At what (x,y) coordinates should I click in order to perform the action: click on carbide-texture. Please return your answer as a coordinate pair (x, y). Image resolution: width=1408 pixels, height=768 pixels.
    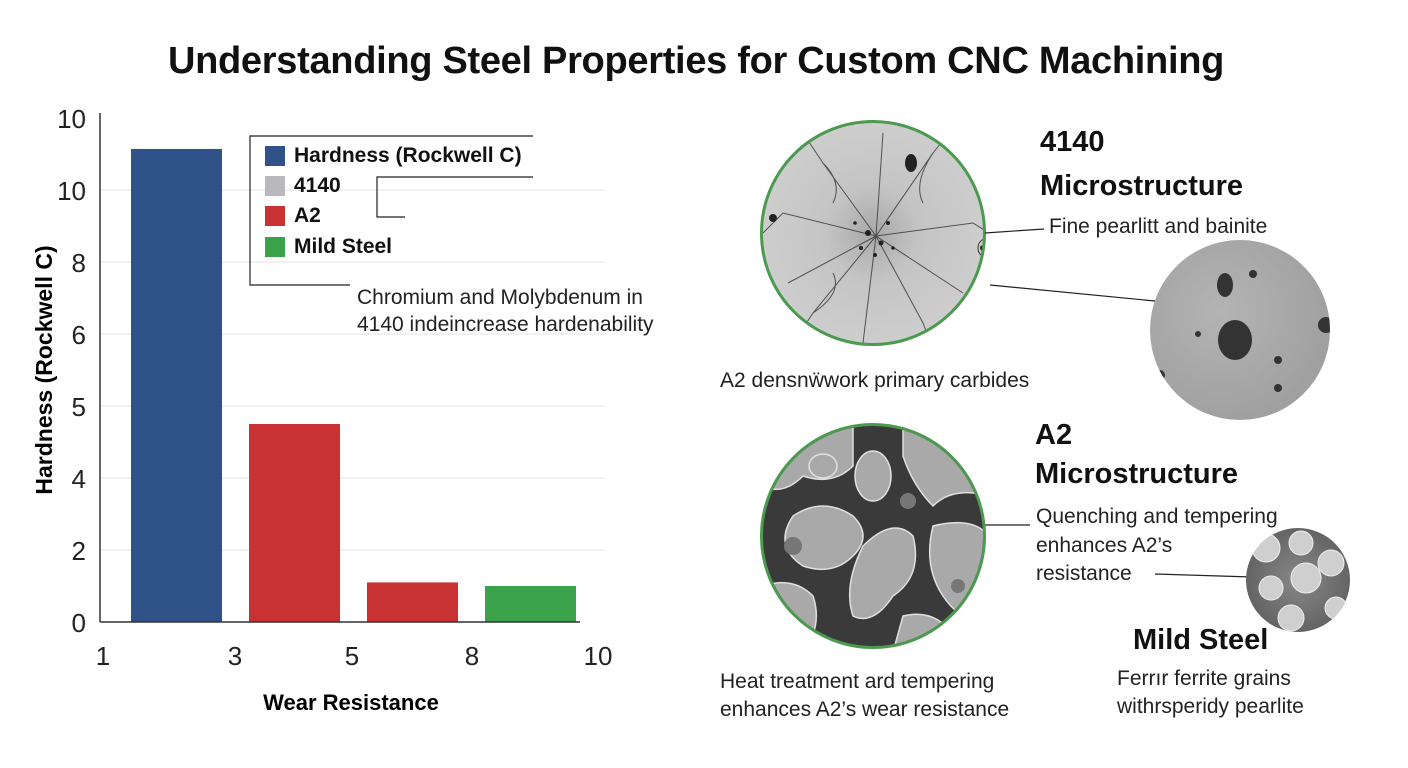
    Looking at the image, I should click on (873, 536).